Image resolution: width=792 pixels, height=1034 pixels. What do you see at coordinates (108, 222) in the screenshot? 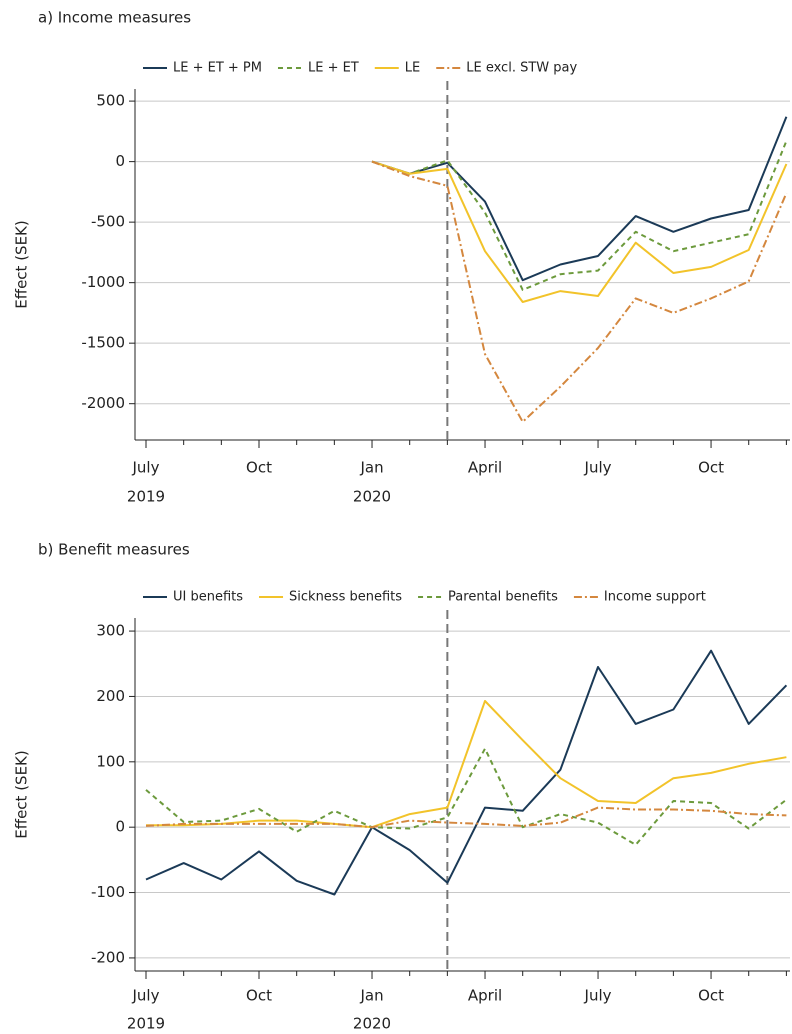
I see `y-tick-label: -500` at bounding box center [108, 222].